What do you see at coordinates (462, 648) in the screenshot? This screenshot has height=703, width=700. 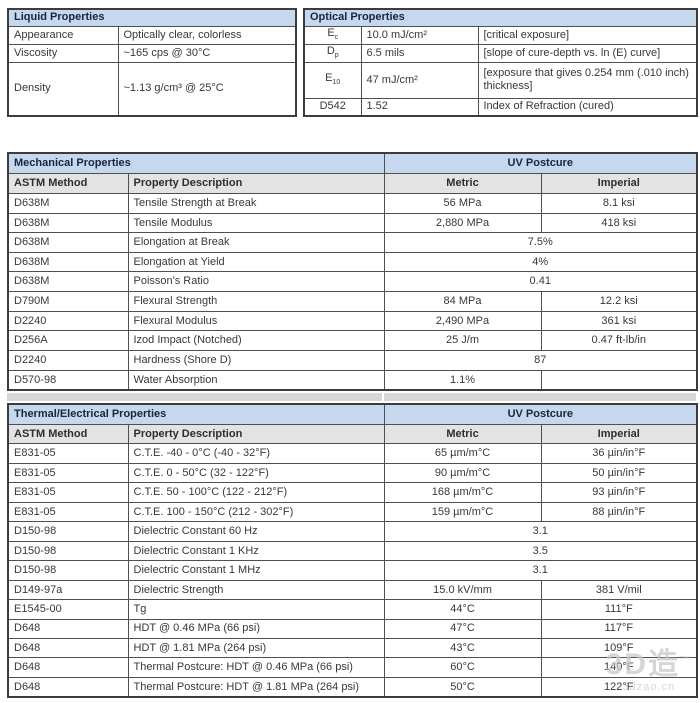 I see `metric-value-cell: 43°C` at bounding box center [462, 648].